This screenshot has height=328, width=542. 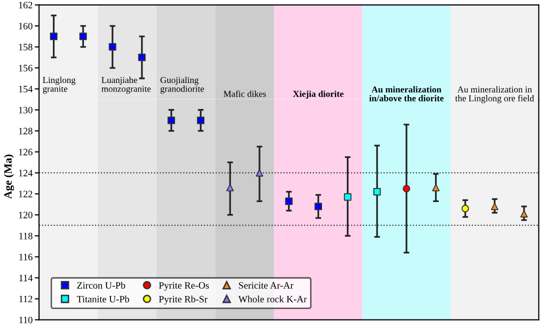 I want to click on y-tick-label: 158, so click(x=25, y=47).